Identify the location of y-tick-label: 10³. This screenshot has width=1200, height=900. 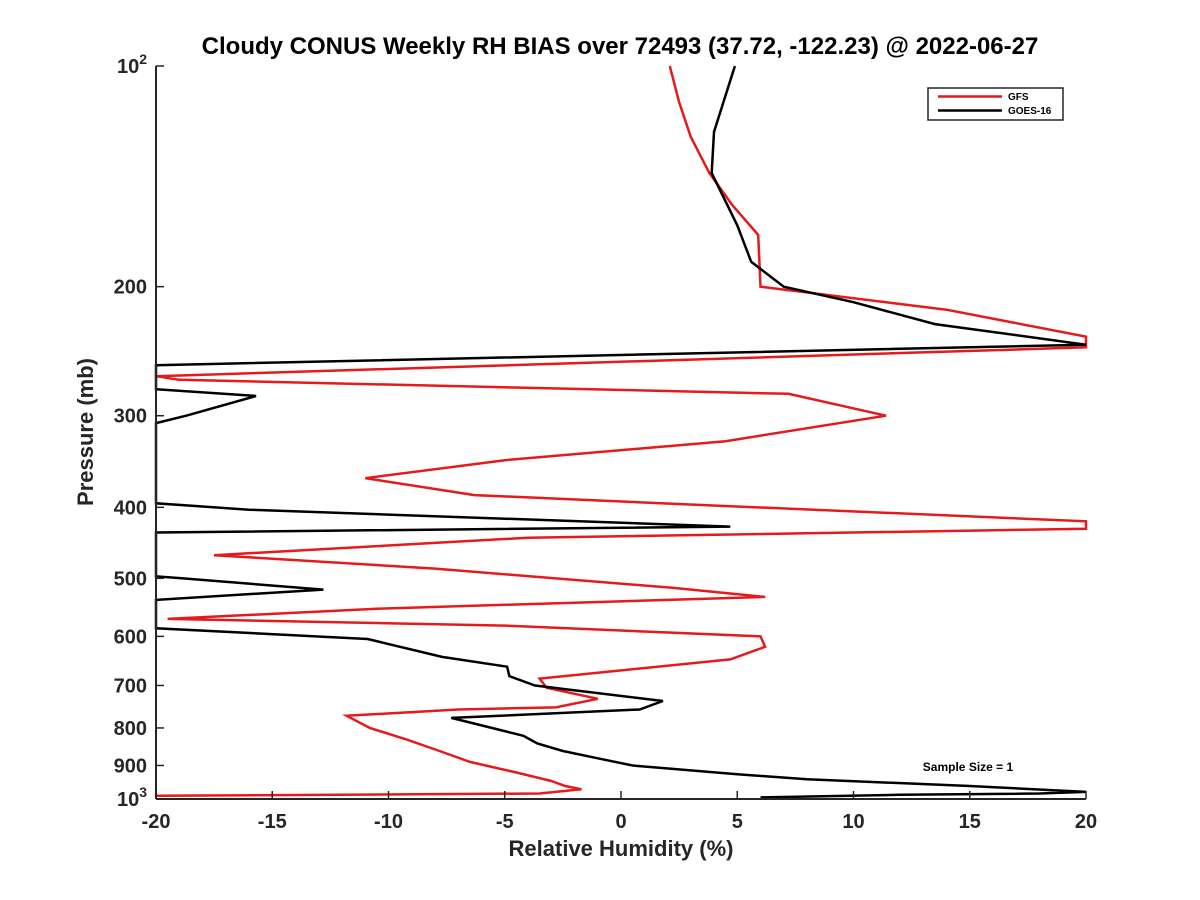
(132, 797).